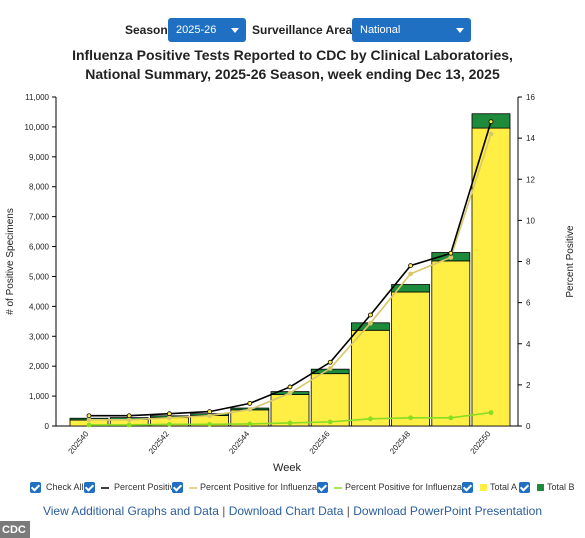 Image resolution: width=585 pixels, height=538 pixels. Describe the element at coordinates (37, 127) in the screenshot. I see `y-tick-label-left: 10,000` at that location.